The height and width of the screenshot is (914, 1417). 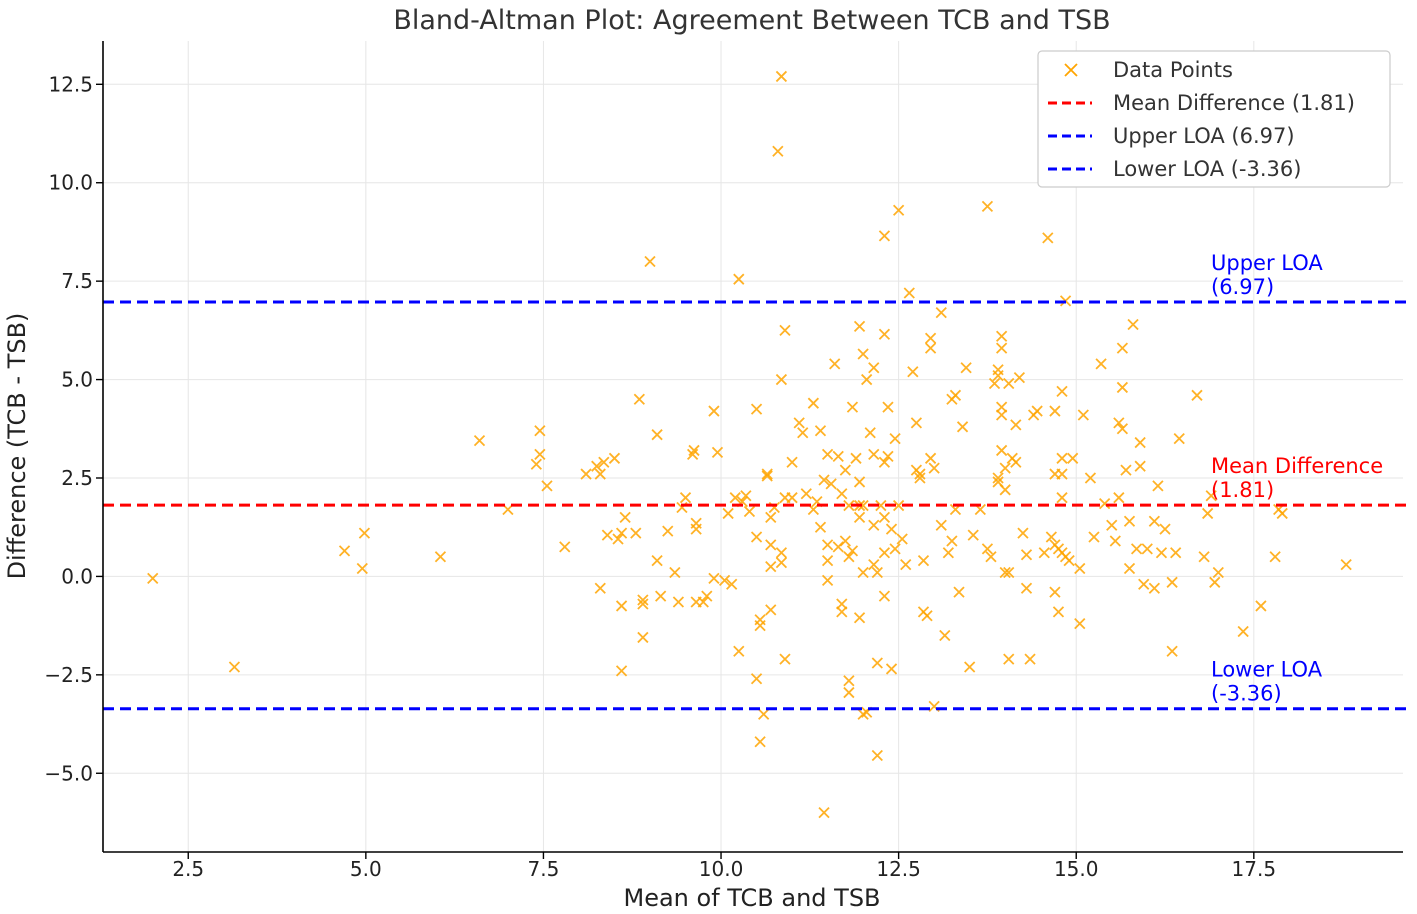 I want to click on legend-label: Mean Difference (1.81), so click(x=1234, y=103).